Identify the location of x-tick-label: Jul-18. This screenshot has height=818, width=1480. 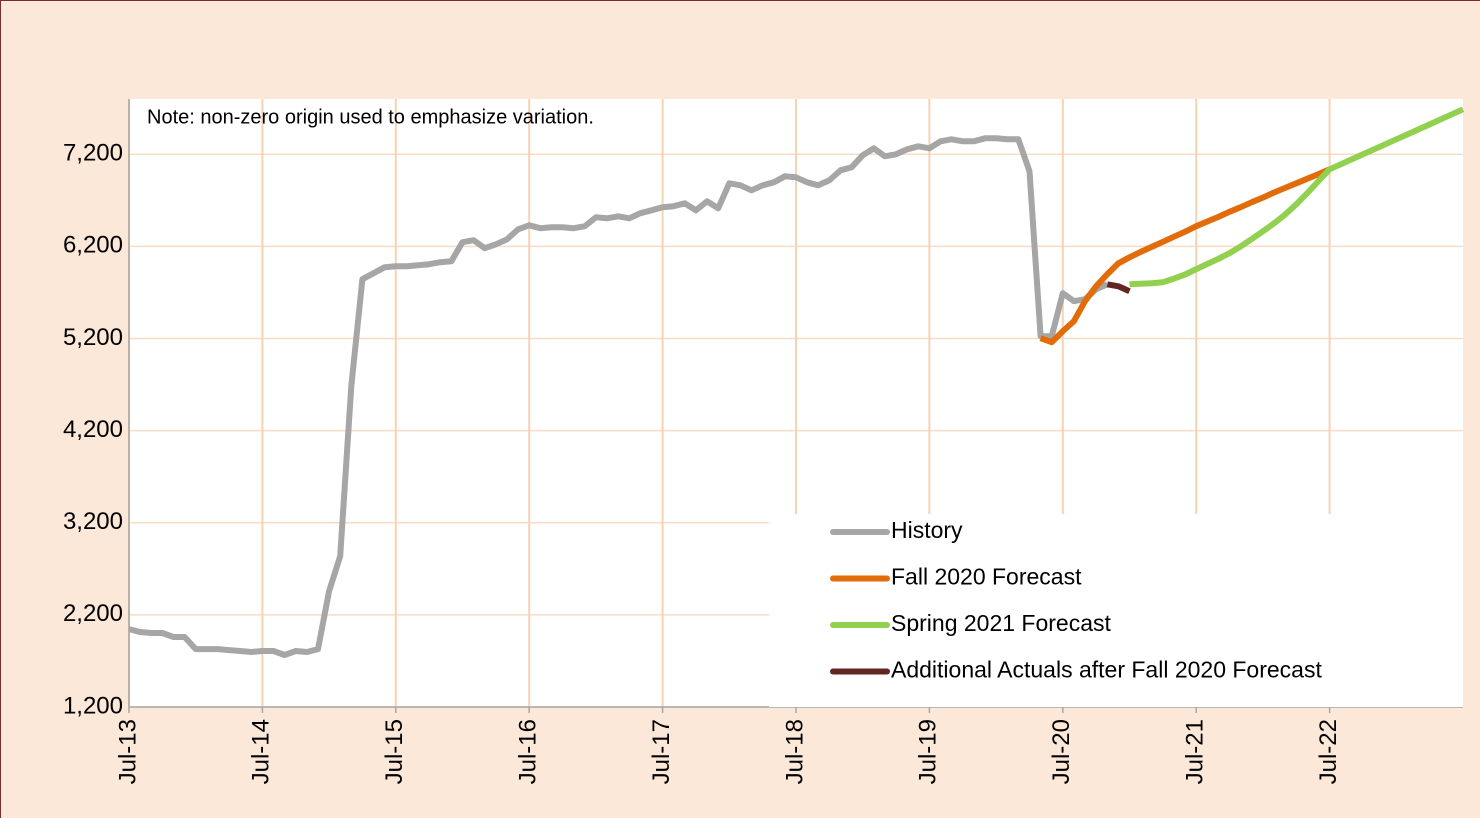
(794, 751).